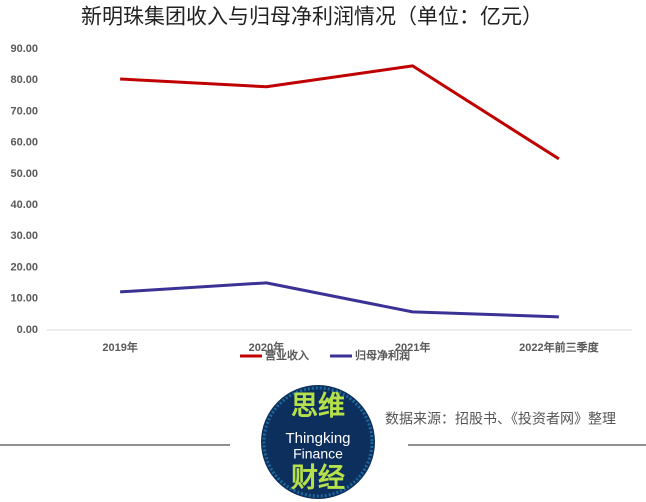  Describe the element at coordinates (312, 17) in the screenshot. I see `chart-title: 新明珠集团收入与归母净利润情况（单位：亿元）` at that location.